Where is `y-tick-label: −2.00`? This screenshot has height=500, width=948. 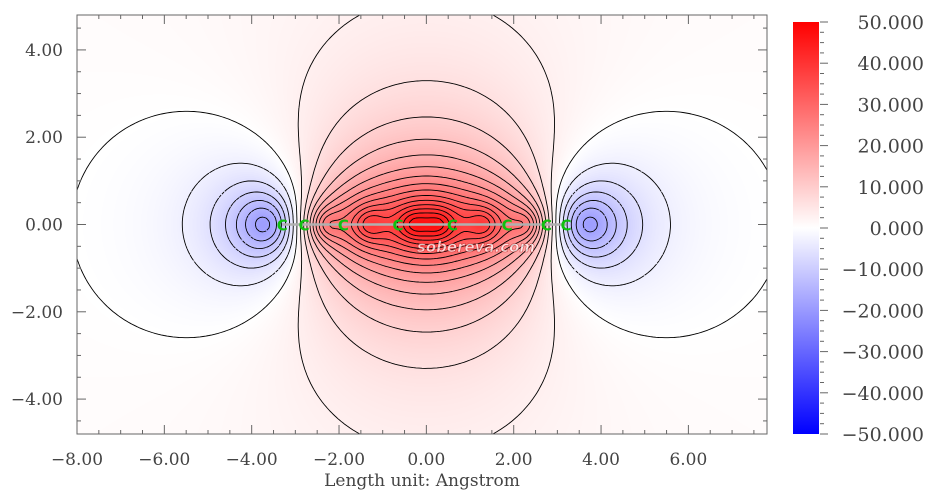
y-tick-label: −2.00 is located at coordinates (37, 313).